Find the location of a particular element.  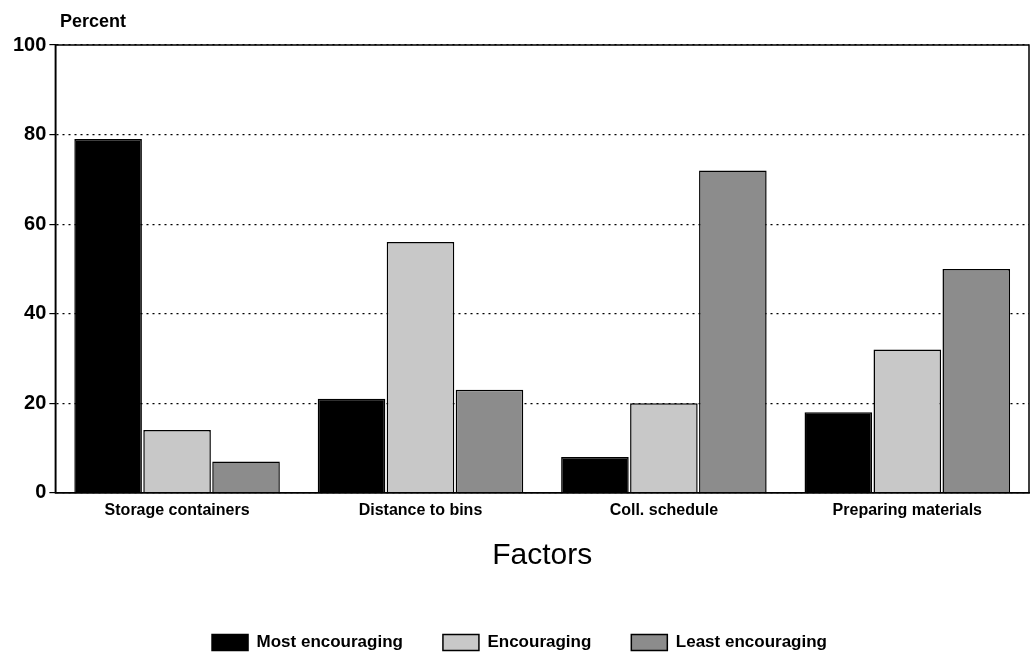

y-tick-label: 60 is located at coordinates (35, 222).